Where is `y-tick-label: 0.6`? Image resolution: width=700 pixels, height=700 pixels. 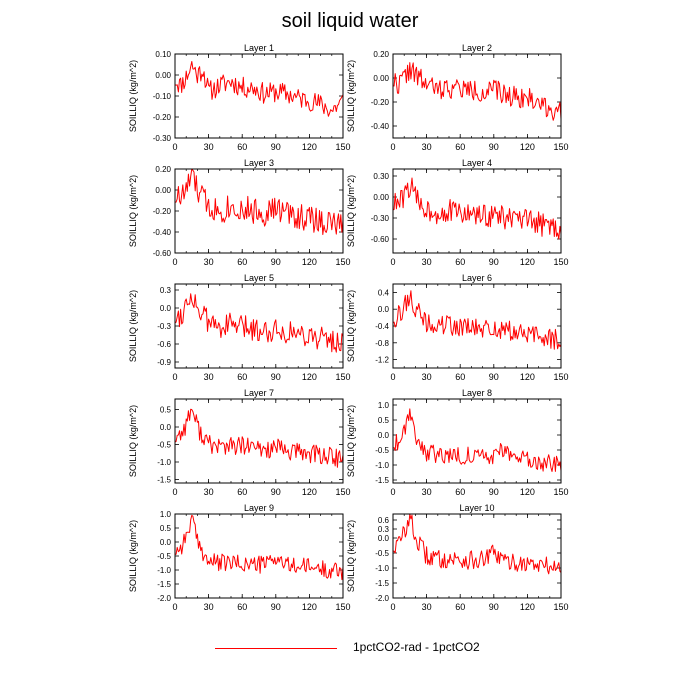 y-tick-label: 0.6 is located at coordinates (384, 520).